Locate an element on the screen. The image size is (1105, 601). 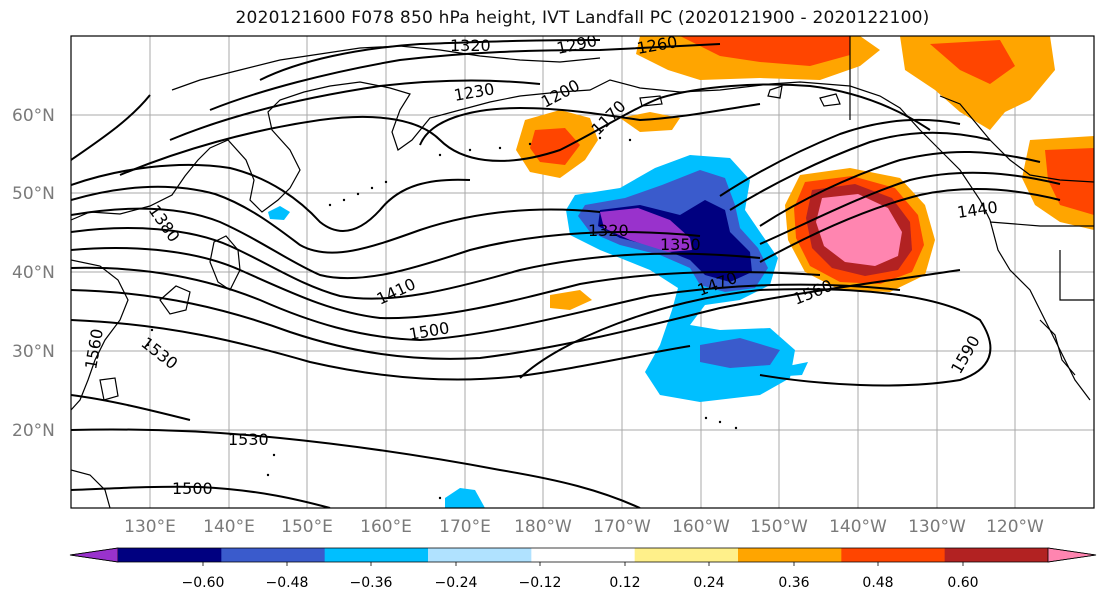
lat-label: 60°N is located at coordinates (33, 116).